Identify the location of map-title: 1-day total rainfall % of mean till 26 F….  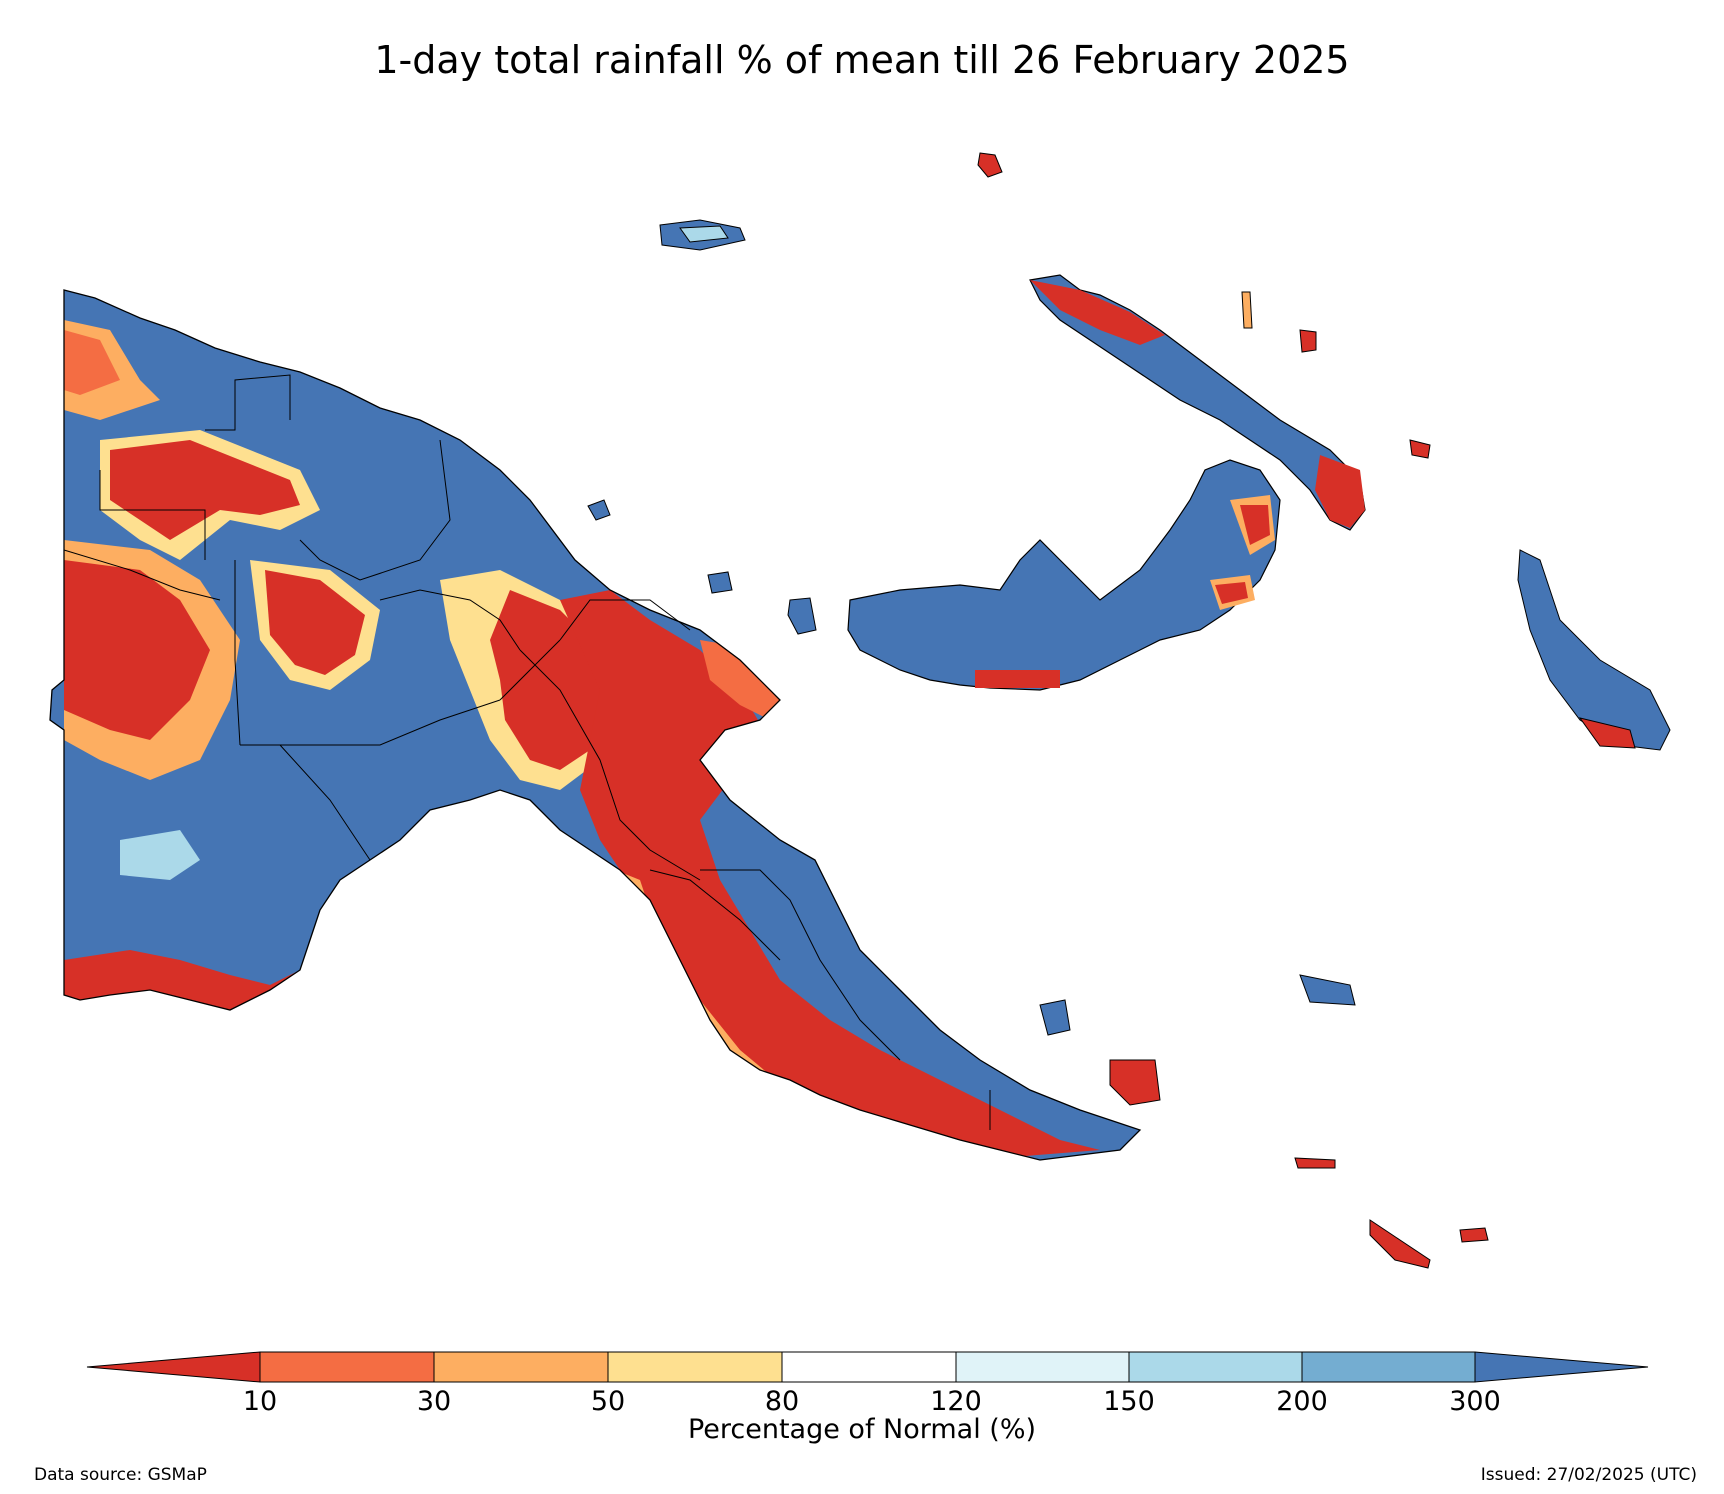
(862, 60).